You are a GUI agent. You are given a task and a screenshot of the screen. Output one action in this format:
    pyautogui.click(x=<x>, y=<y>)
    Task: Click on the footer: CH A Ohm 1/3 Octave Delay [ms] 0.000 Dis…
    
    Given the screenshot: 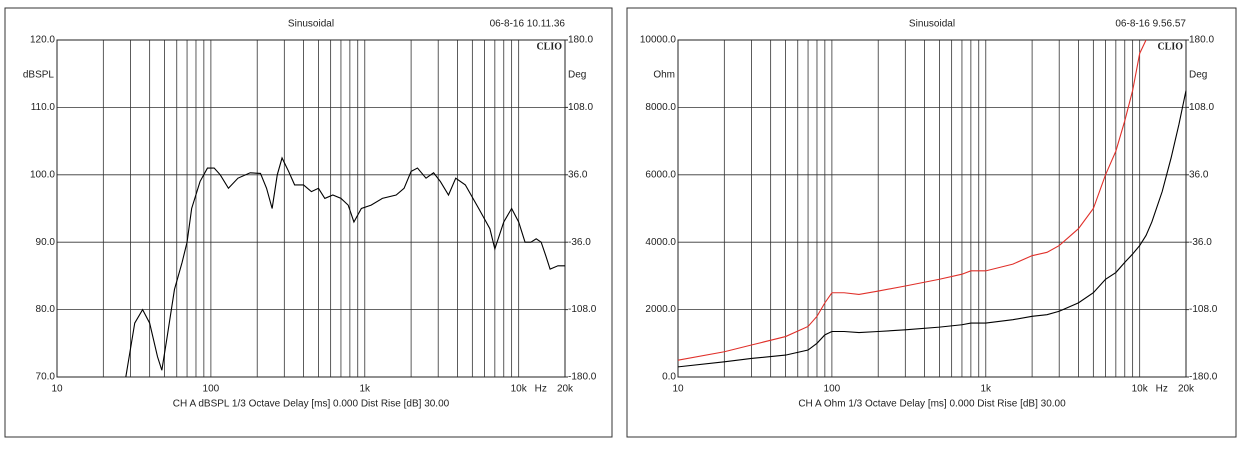 What is the action you would take?
    pyautogui.click(x=932, y=404)
    